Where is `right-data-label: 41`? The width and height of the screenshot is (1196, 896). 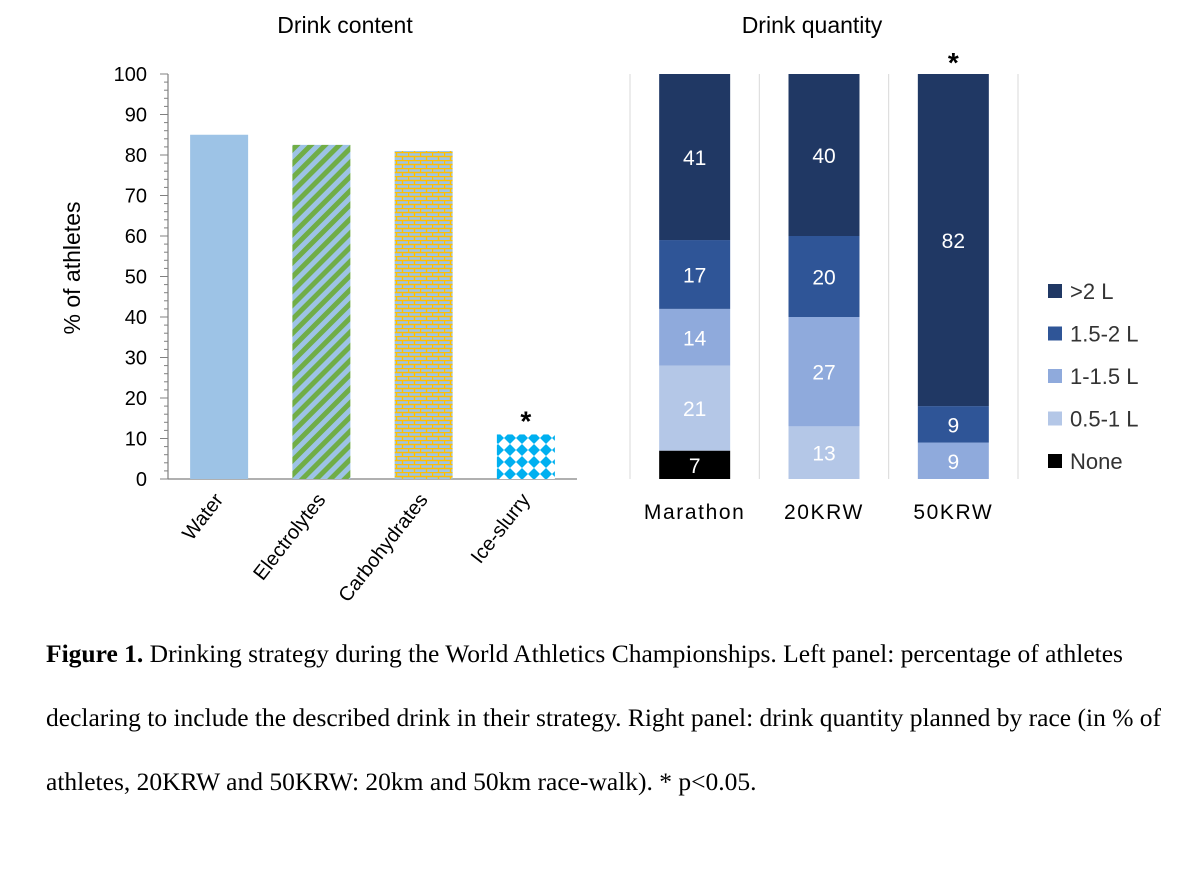 right-data-label: 41 is located at coordinates (694, 158).